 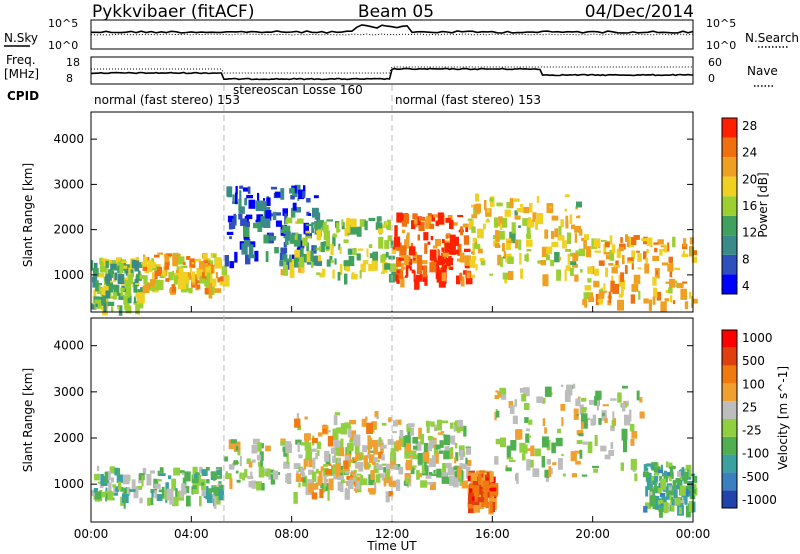 I want to click on beam-title: Beam 05, so click(x=396, y=12).